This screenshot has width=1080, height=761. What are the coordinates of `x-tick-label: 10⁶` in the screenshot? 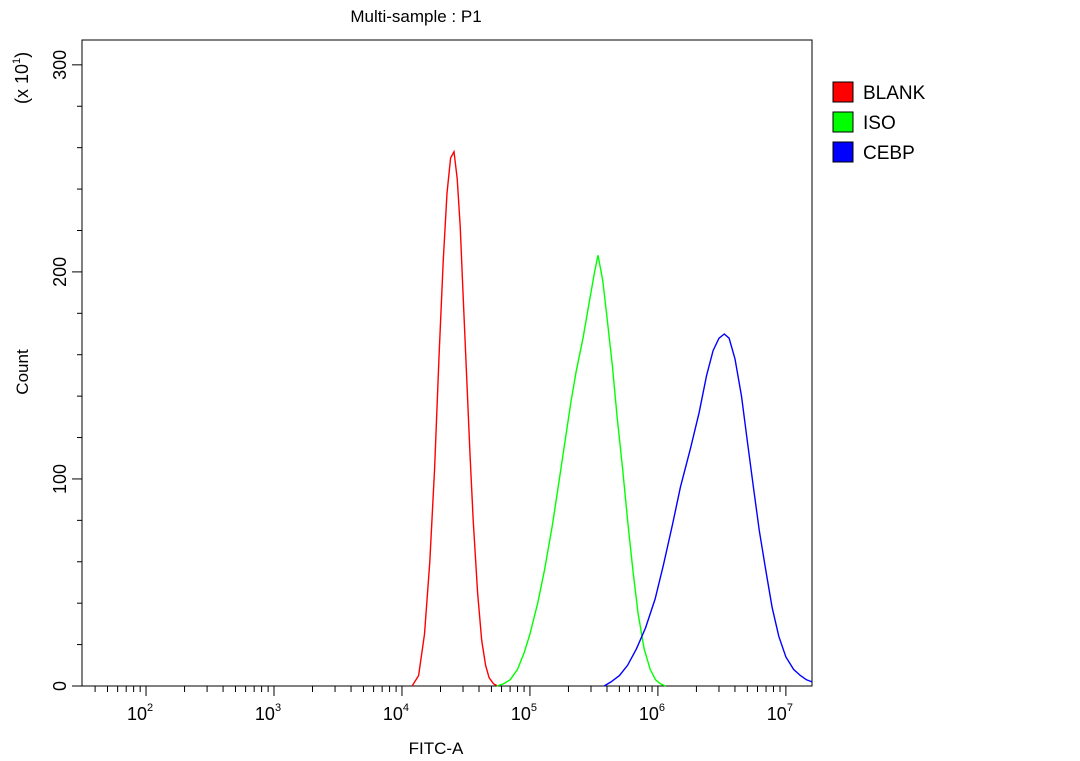 It's located at (652, 713).